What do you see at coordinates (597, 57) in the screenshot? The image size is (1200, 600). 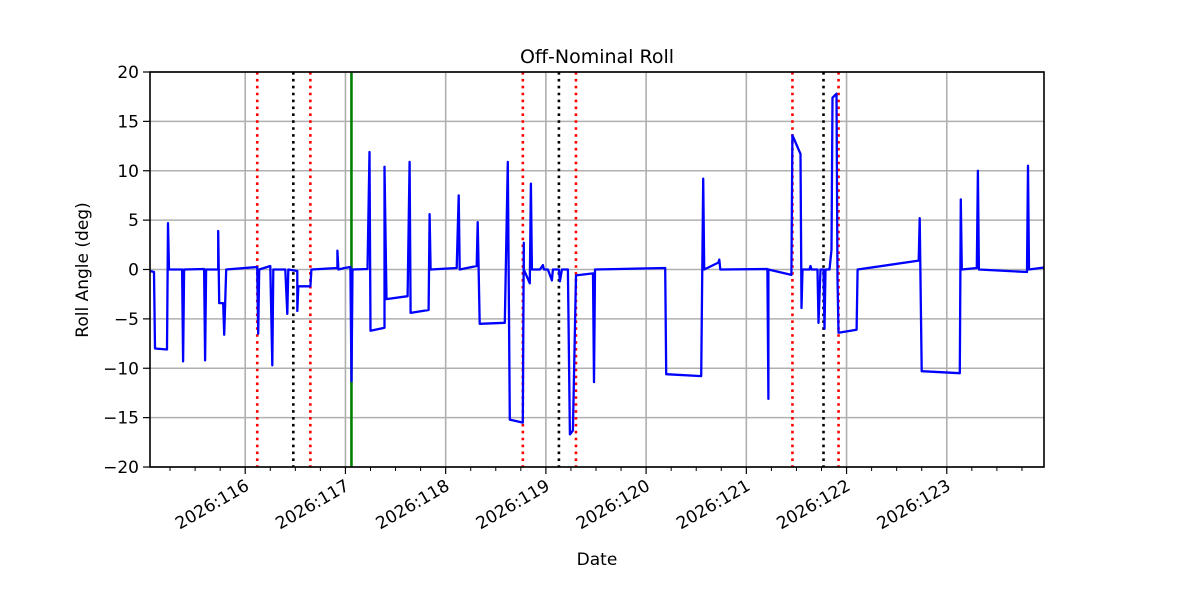 I see `chart-title: Off-Nominal Roll` at bounding box center [597, 57].